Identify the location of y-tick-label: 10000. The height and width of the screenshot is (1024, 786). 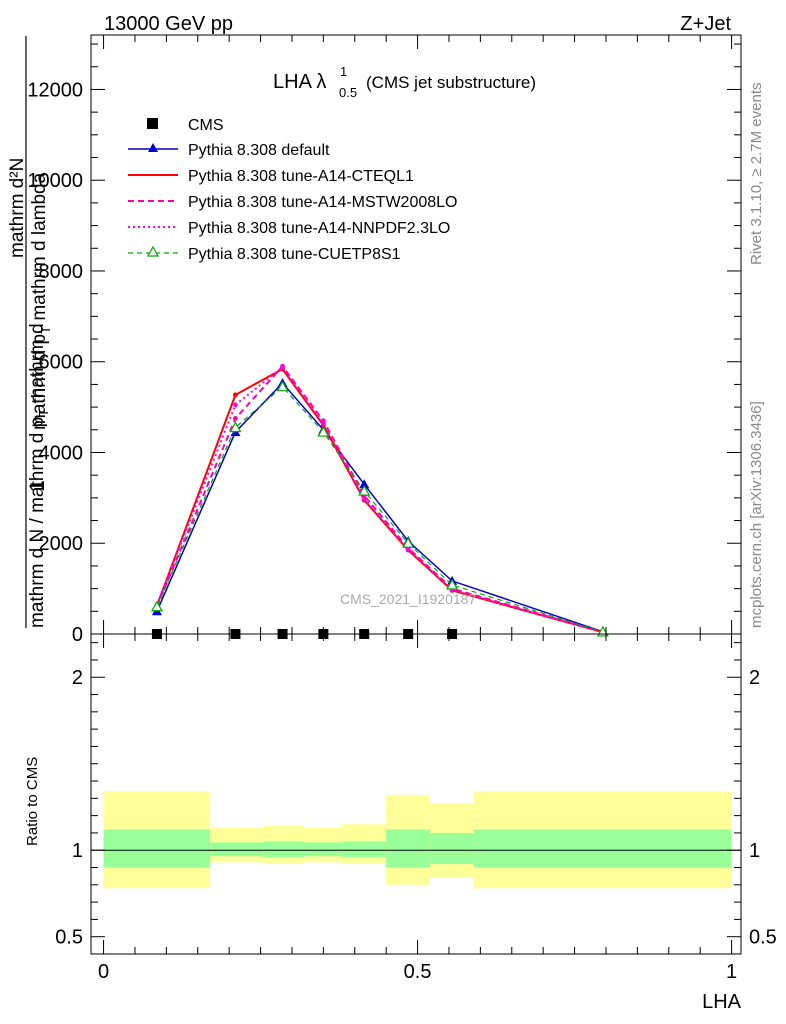
(55, 181).